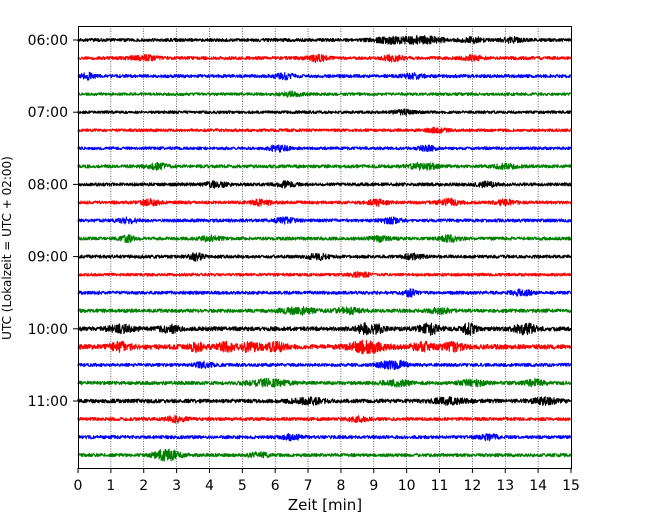 The width and height of the screenshot is (650, 520). Describe the element at coordinates (440, 486) in the screenshot. I see `x-tick-label: 11` at that location.